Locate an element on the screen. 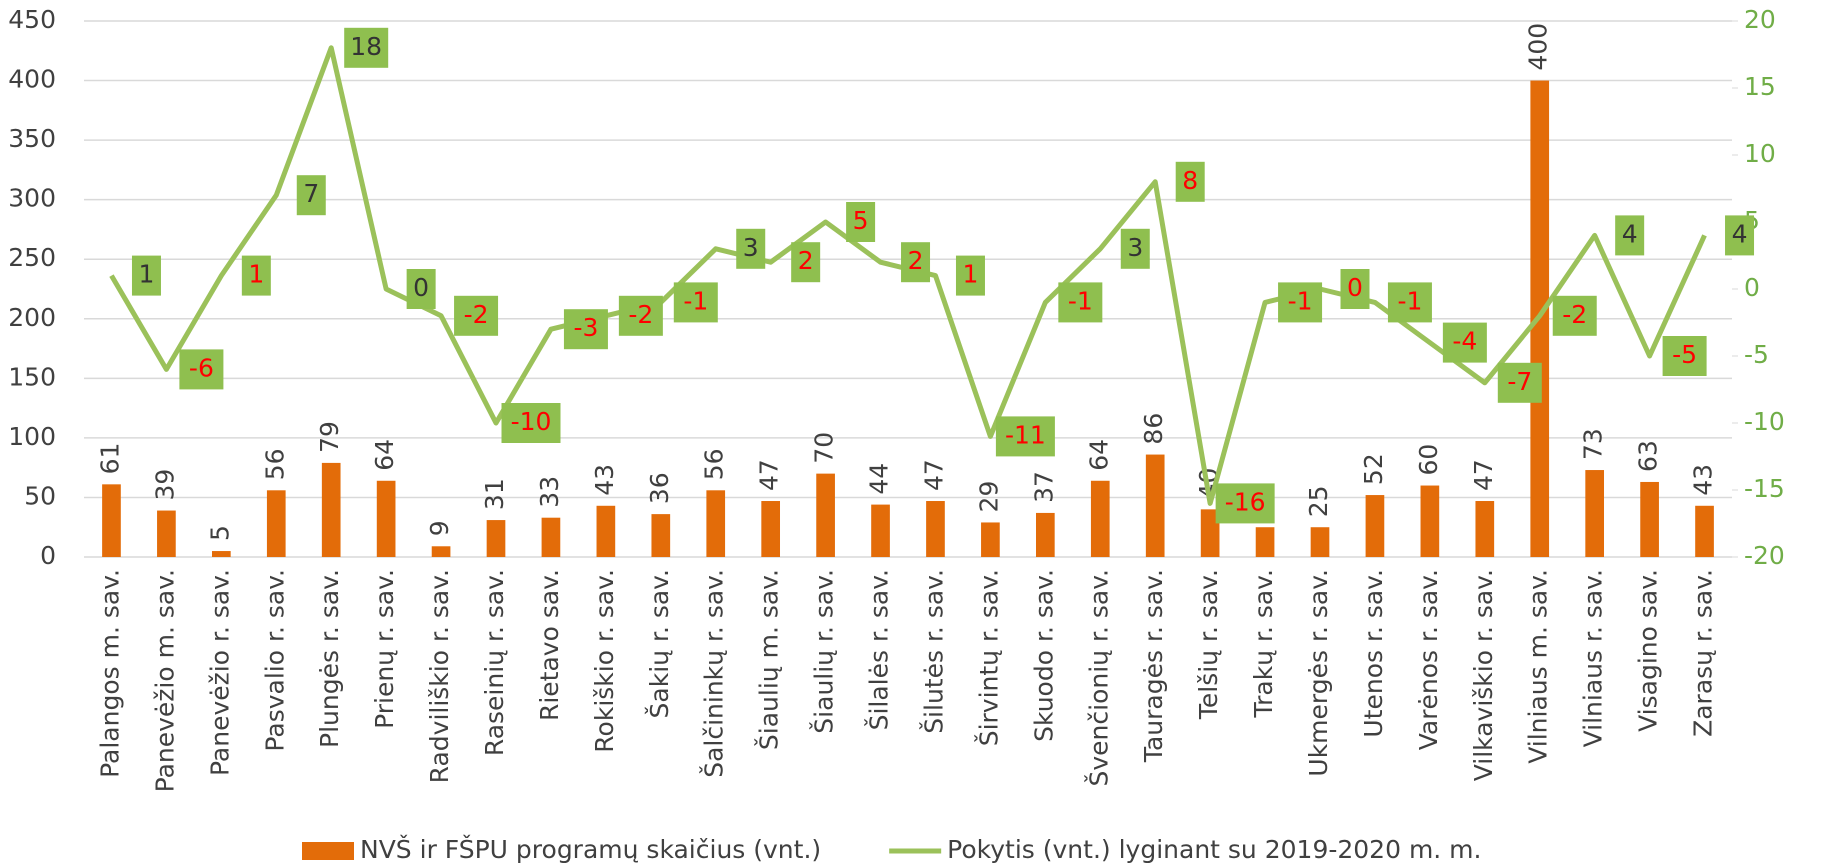 This screenshot has width=1823, height=866. bar-value-label: 37 is located at coordinates (1043, 487).